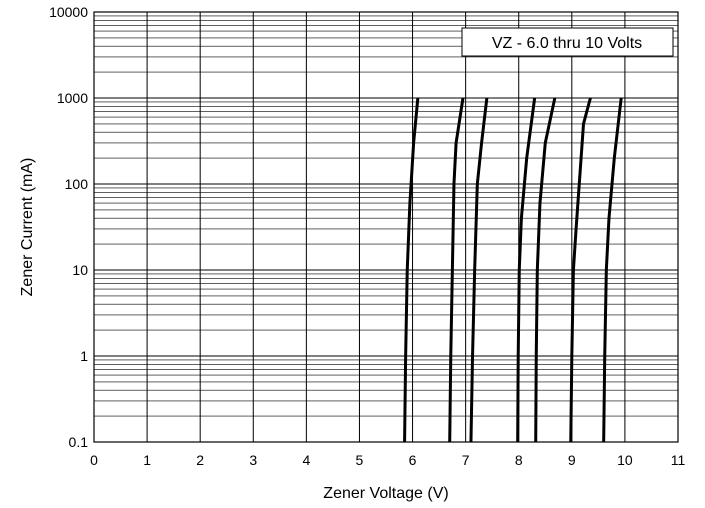  I want to click on y-tick-label: 1000, so click(72, 98).